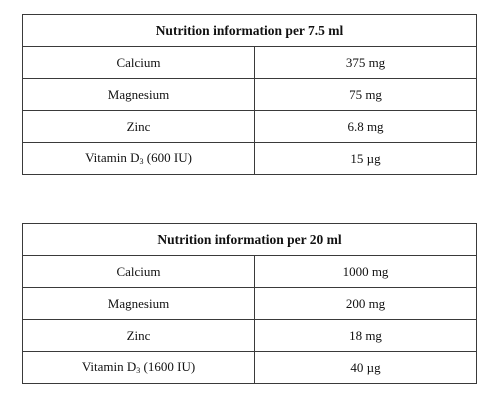 The image size is (492, 401). What do you see at coordinates (365, 303) in the screenshot?
I see `nutrient-value: 200 mg` at bounding box center [365, 303].